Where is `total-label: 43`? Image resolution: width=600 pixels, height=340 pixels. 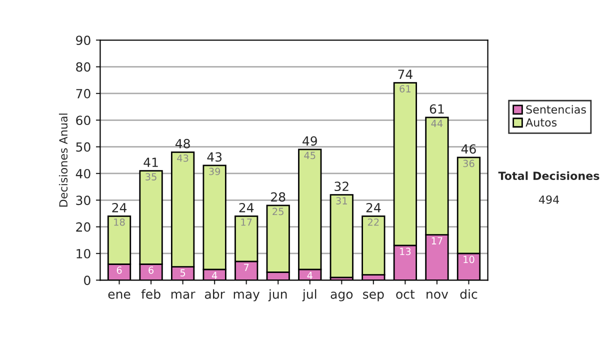
total-label: 43 is located at coordinates (214, 157).